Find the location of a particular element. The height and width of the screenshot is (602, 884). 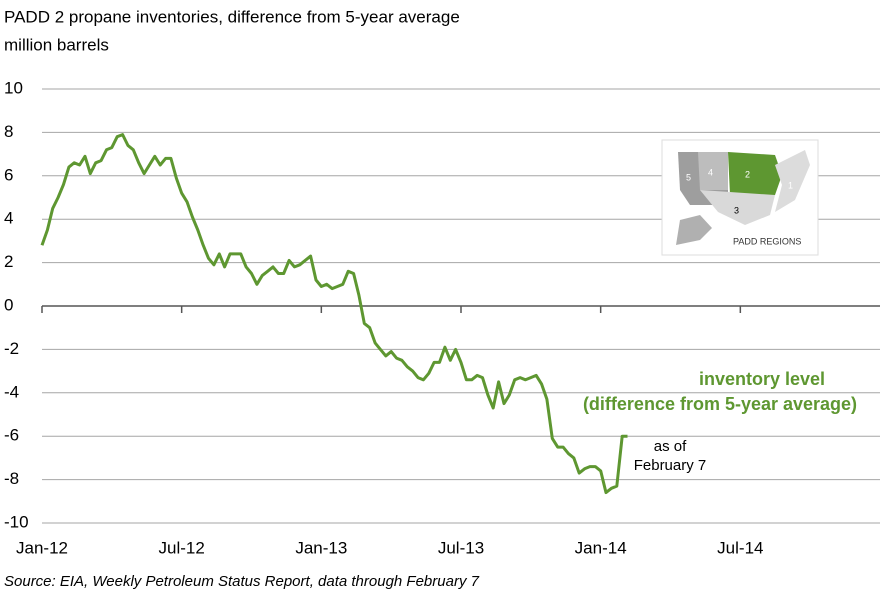

region-label: 3 is located at coordinates (736, 210).